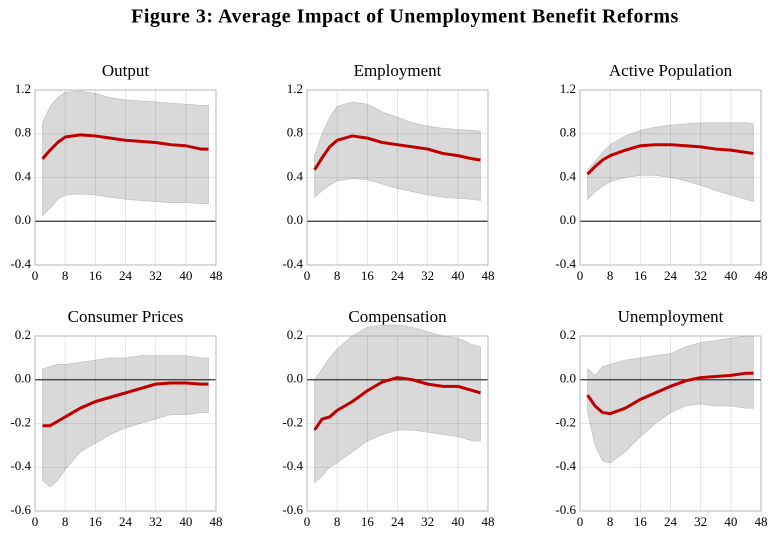 This screenshot has width=777, height=539. What do you see at coordinates (398, 70) in the screenshot?
I see `panel-title: Employment` at bounding box center [398, 70].